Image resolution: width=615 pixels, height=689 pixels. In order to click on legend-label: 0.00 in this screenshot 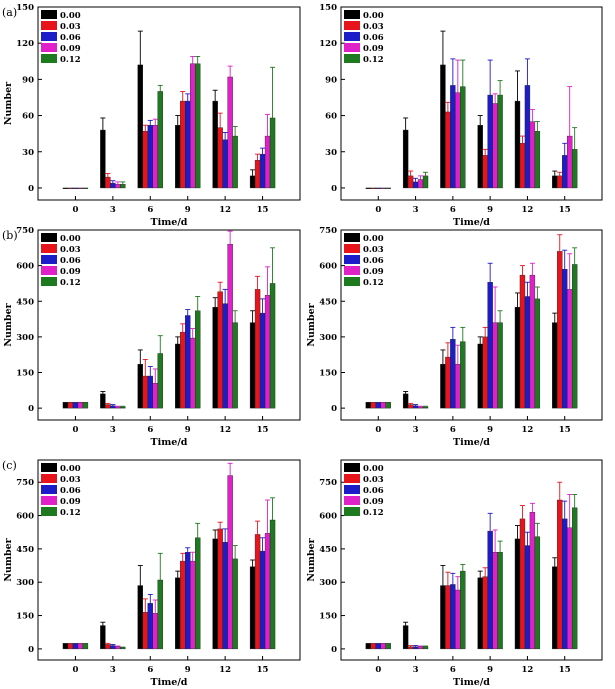, I will do `click(70, 16)`.